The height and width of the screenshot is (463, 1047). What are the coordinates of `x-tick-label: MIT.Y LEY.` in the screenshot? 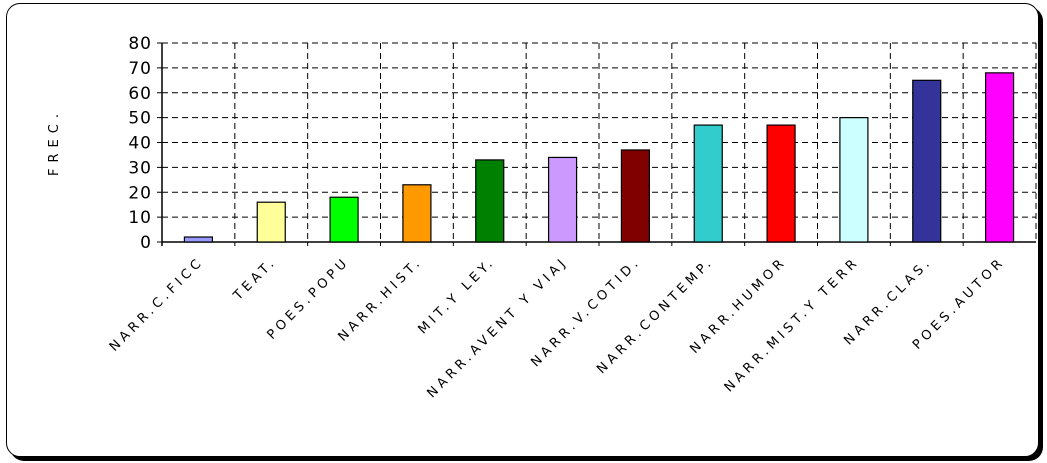 It's located at (456, 295).